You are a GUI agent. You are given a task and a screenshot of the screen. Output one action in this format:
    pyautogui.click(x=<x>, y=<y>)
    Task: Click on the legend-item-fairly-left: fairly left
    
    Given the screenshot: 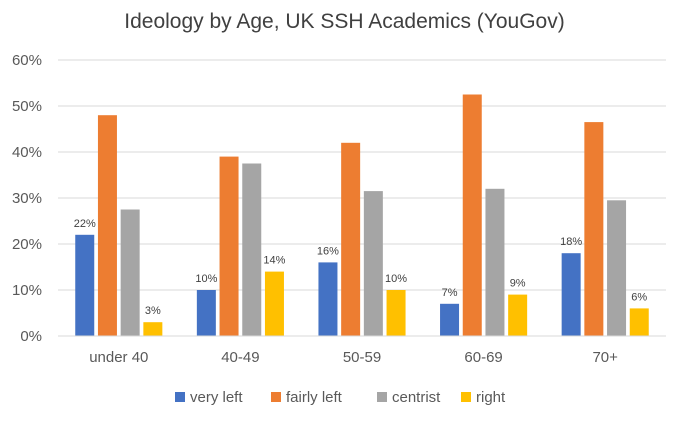 What is the action you would take?
    pyautogui.click(x=307, y=397)
    